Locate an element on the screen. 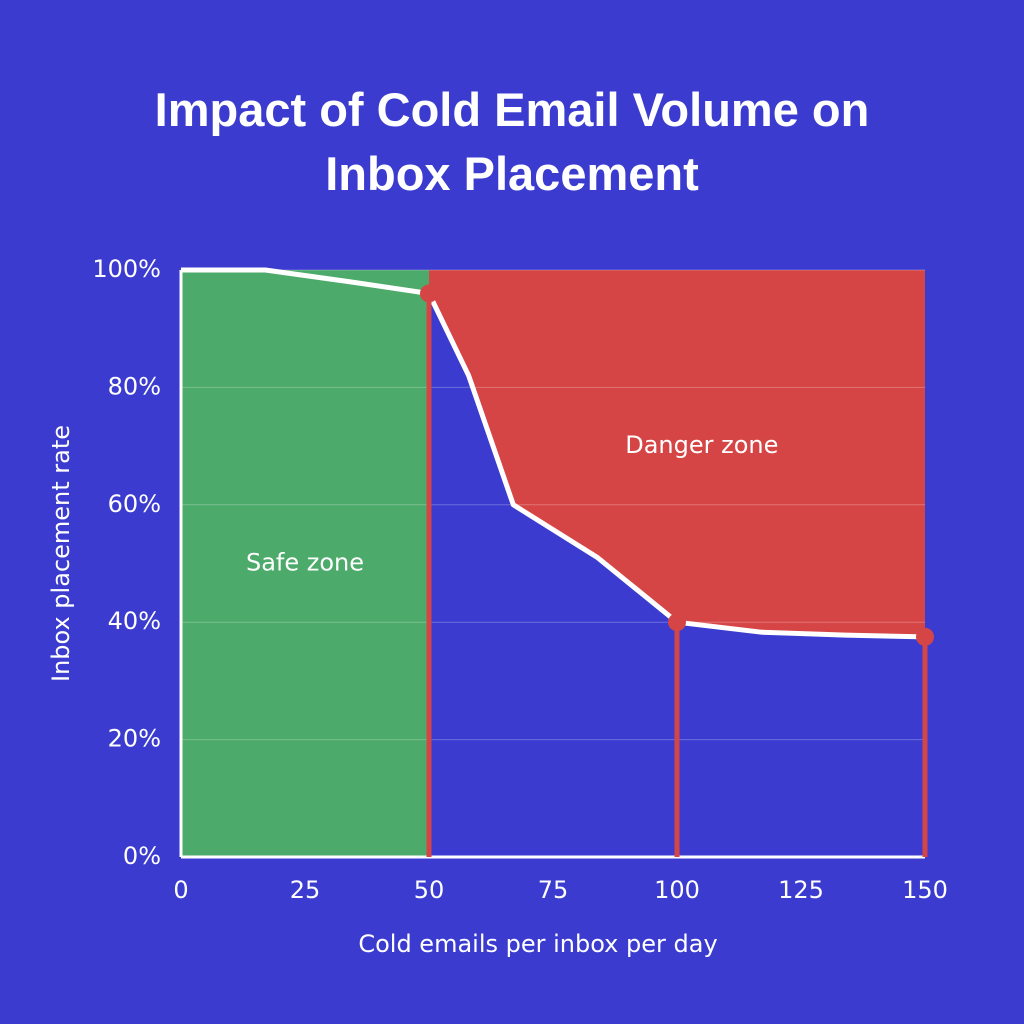 The image size is (1024, 1024). zone is located at coordinates (305, 563).